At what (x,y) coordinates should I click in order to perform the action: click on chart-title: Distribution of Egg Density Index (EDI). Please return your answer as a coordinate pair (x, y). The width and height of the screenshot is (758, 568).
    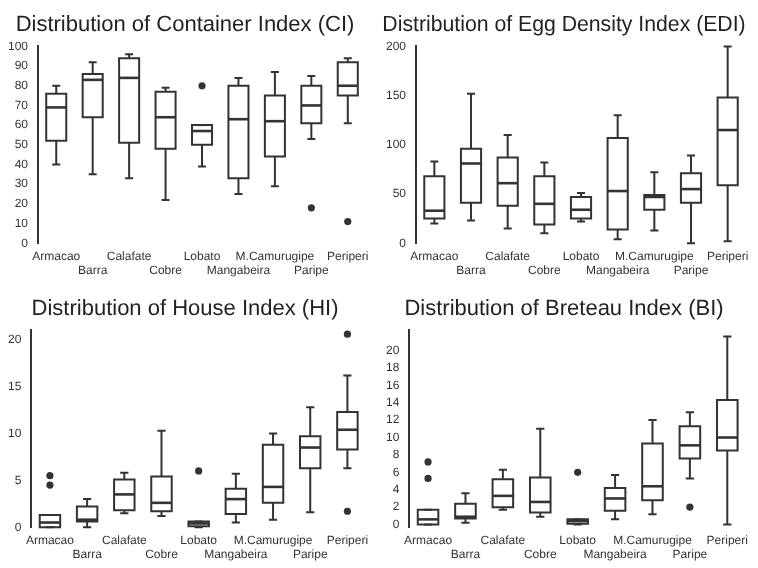
    Looking at the image, I should click on (564, 25).